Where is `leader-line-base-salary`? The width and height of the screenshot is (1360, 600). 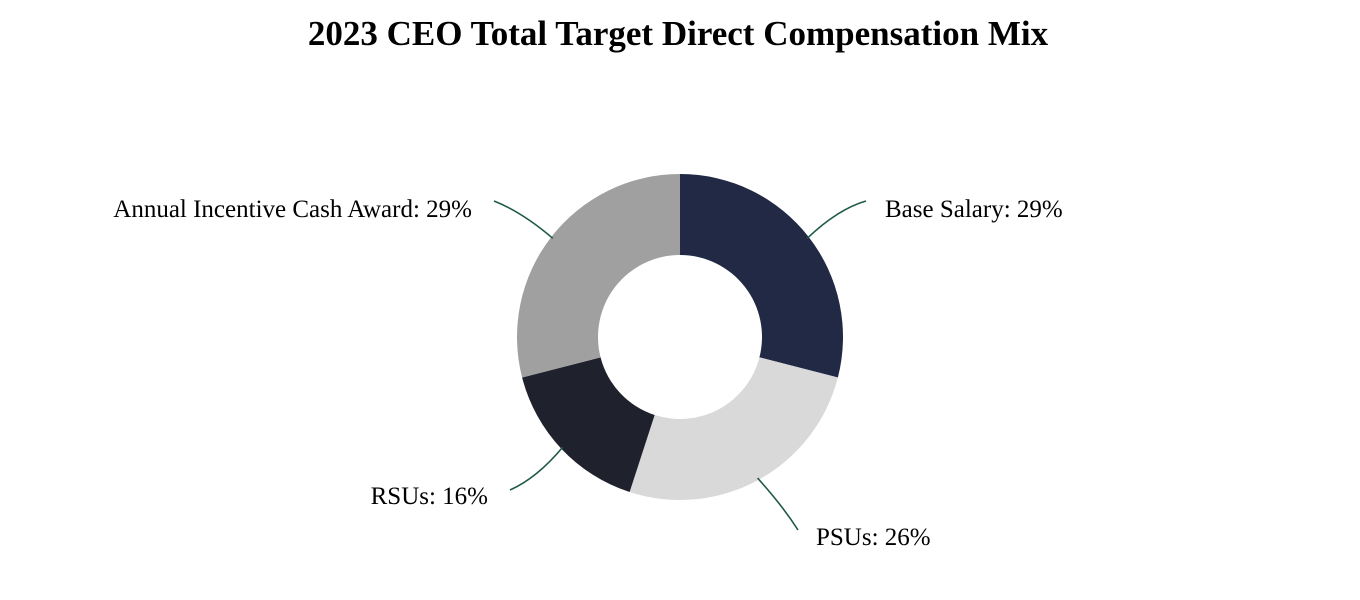
leader-line-base-salary is located at coordinates (836, 219).